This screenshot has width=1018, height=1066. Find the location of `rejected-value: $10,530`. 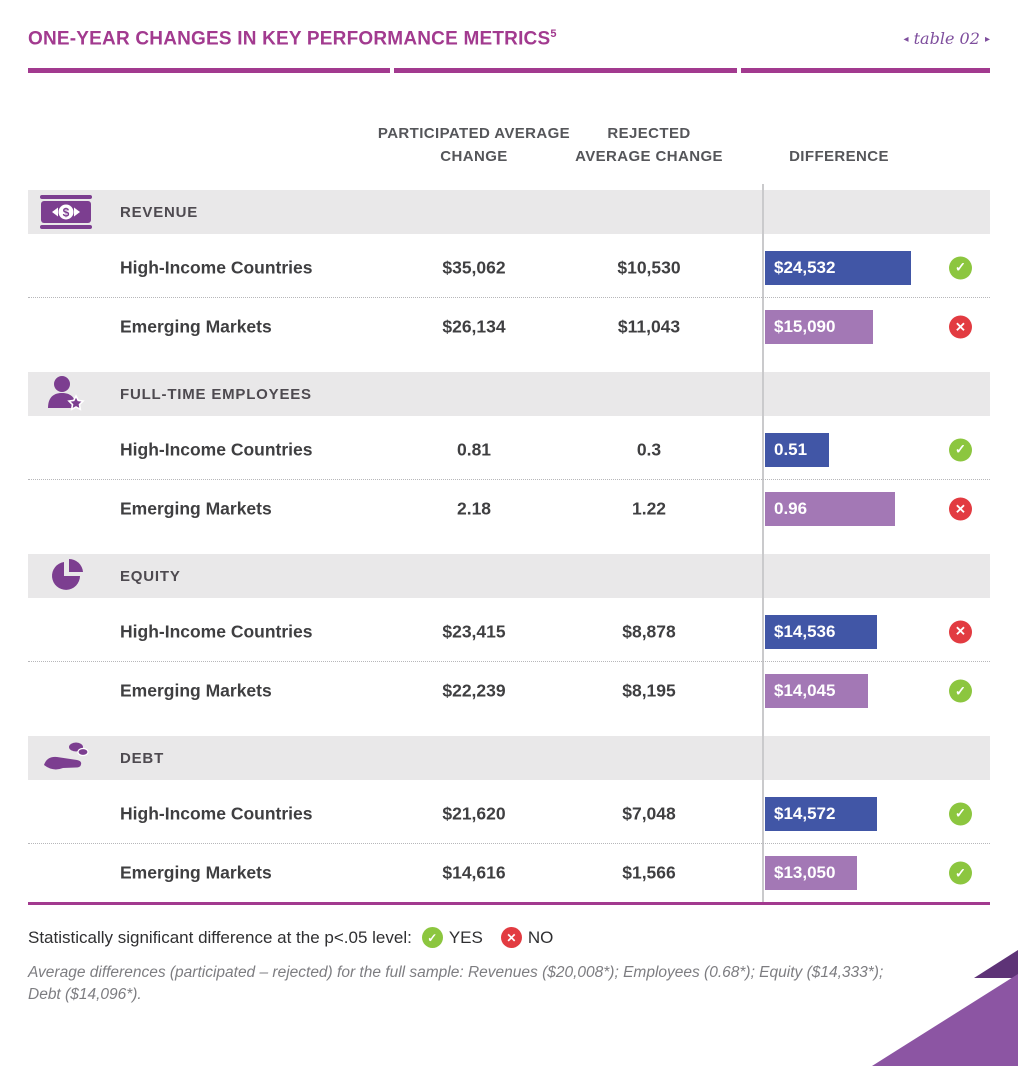

rejected-value: $10,530 is located at coordinates (649, 267).